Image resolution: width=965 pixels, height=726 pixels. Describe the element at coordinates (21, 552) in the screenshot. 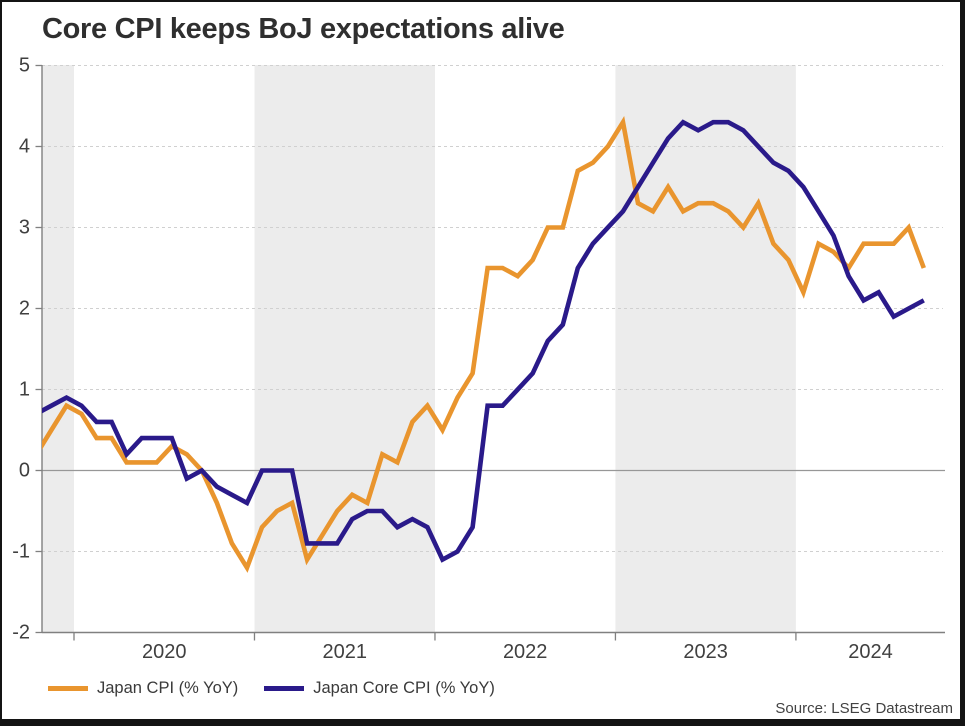

I see `y-axis-tick-label: -1` at that location.